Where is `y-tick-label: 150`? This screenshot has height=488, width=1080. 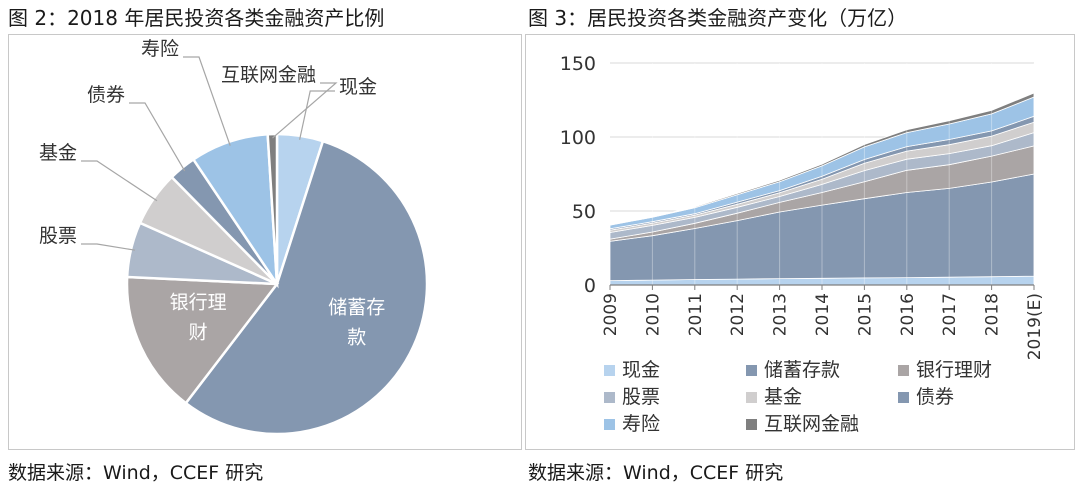 y-tick-label: 150 is located at coordinates (578, 64).